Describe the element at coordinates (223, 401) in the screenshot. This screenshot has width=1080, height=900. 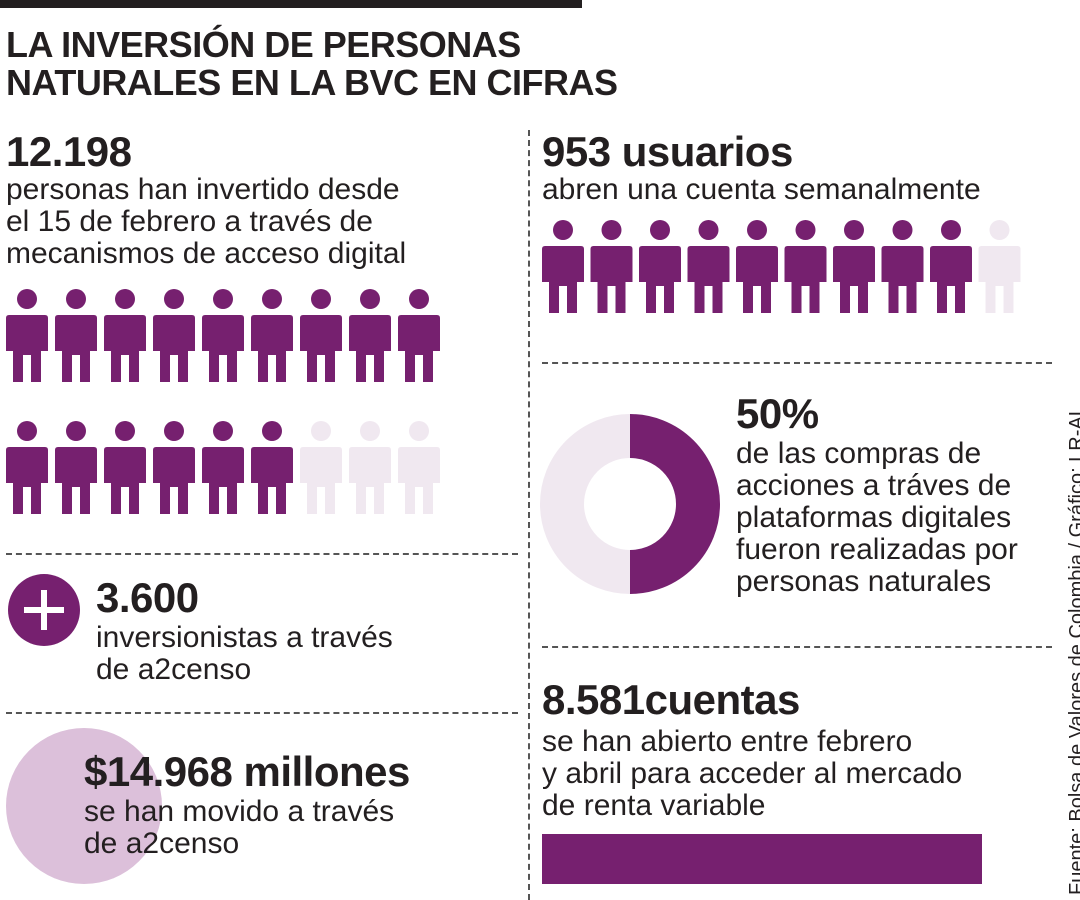
I see `pictogram-personas` at that location.